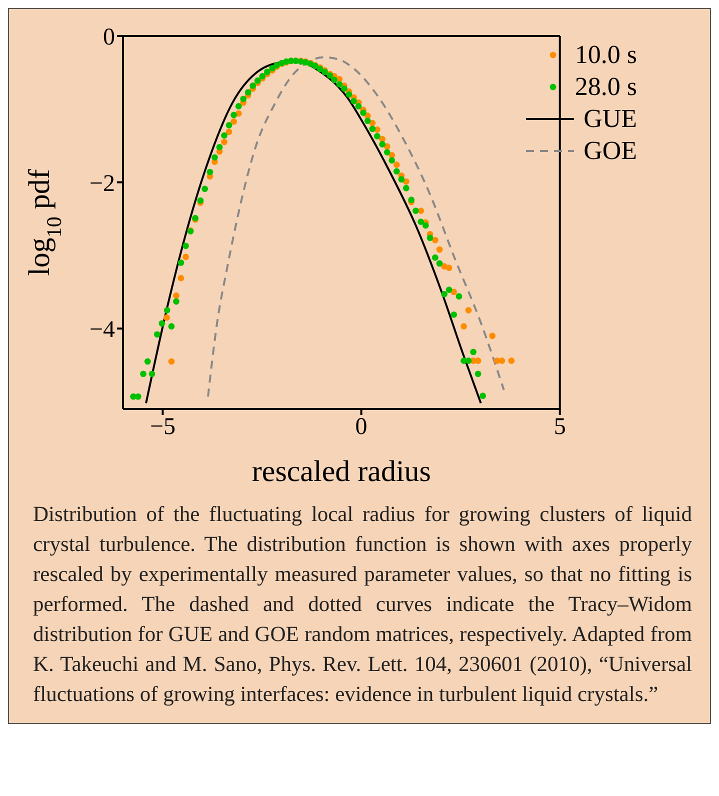 This screenshot has width=719, height=796. Describe the element at coordinates (605, 55) in the screenshot. I see `legend-label: 10.0 s` at that location.